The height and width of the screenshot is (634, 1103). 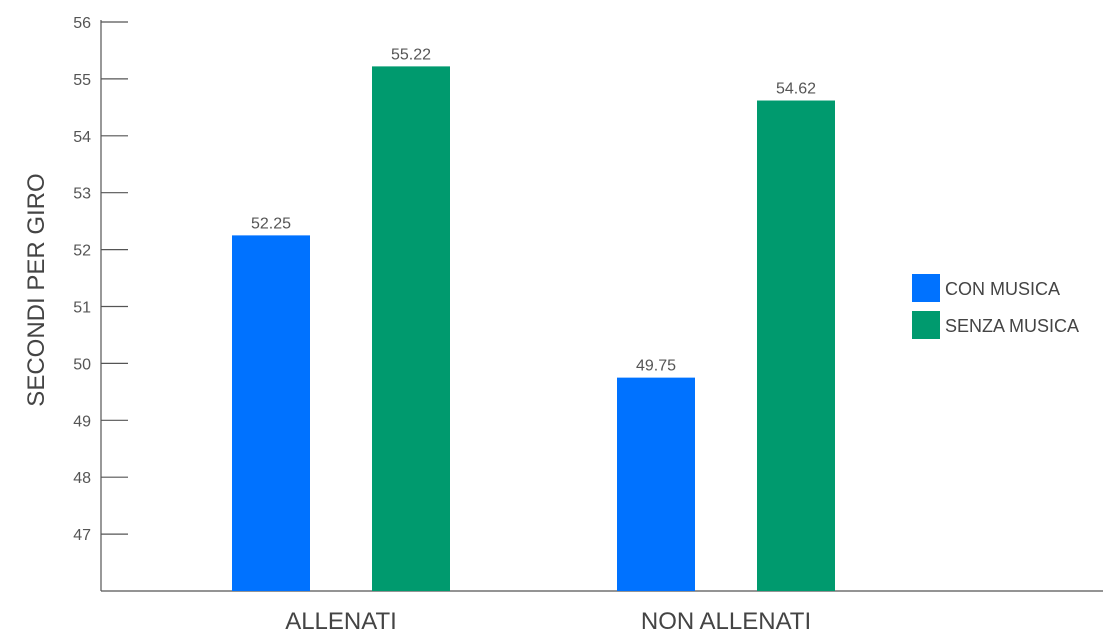 What do you see at coordinates (995, 306) in the screenshot?
I see `legend: CON MUSICA SENZA MUSICA` at bounding box center [995, 306].